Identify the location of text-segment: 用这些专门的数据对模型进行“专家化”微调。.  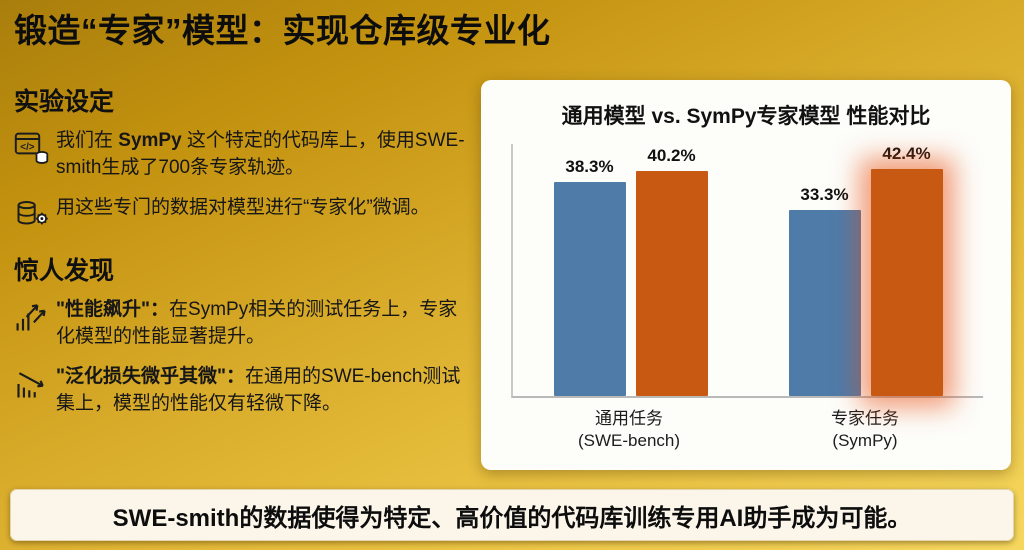
(243, 207).